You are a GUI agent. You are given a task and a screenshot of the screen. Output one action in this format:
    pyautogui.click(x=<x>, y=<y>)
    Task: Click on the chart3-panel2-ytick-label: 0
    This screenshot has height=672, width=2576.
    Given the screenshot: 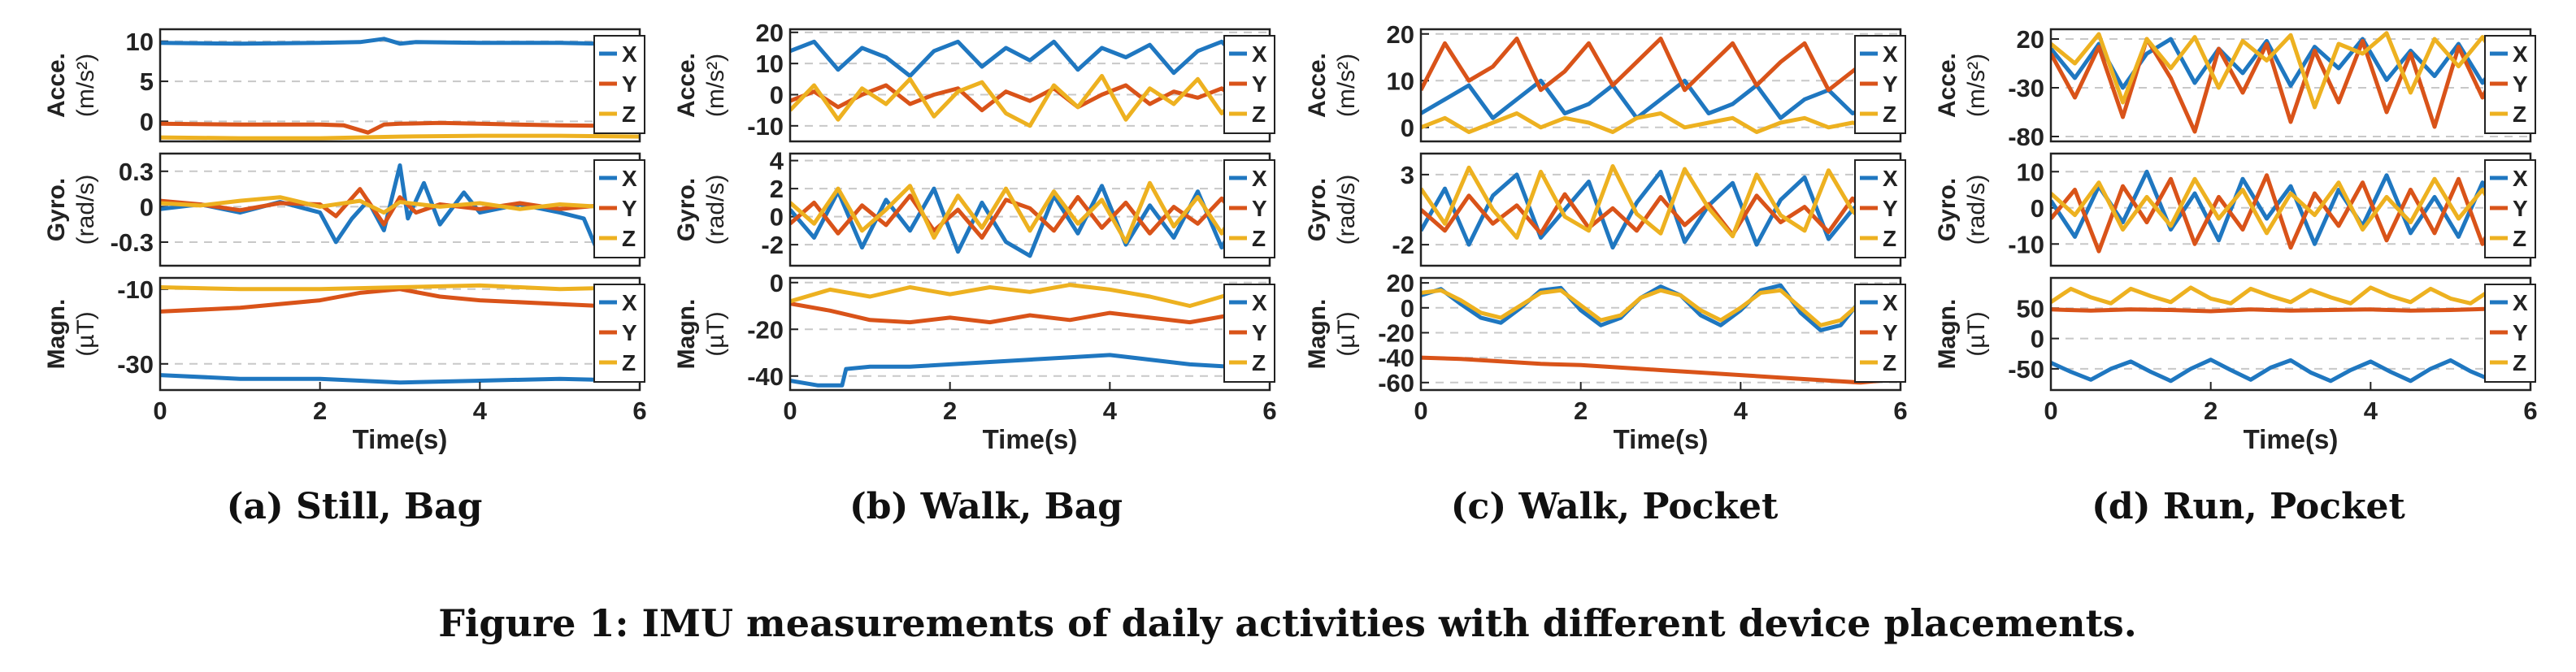 What is the action you would take?
    pyautogui.click(x=2037, y=339)
    